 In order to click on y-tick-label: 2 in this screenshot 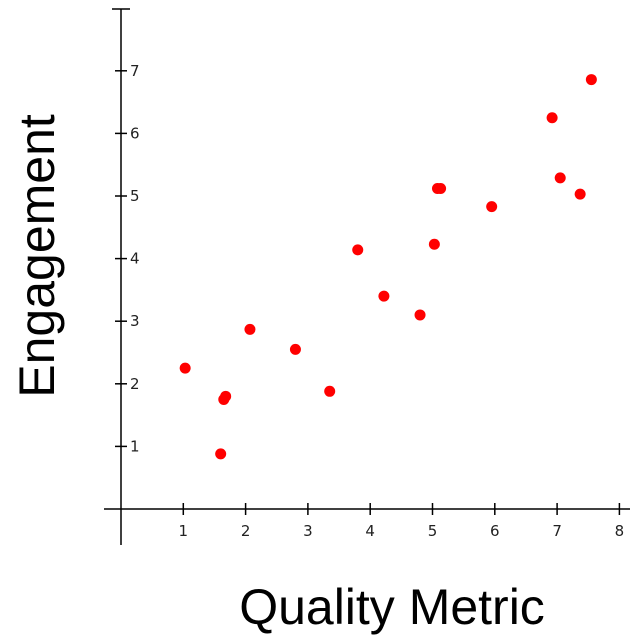, I will do `click(135, 384)`.